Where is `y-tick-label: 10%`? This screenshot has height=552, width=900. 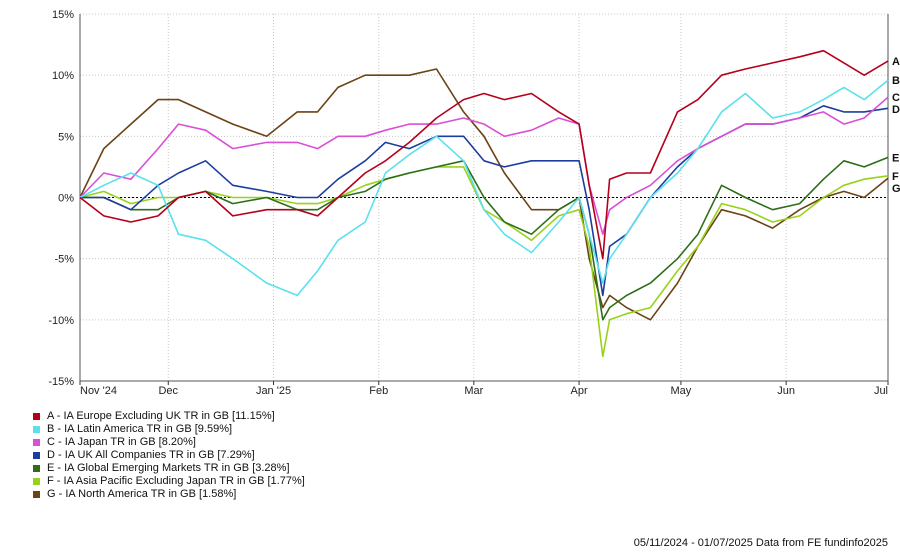
y-tick-label: 10% is located at coordinates (63, 76).